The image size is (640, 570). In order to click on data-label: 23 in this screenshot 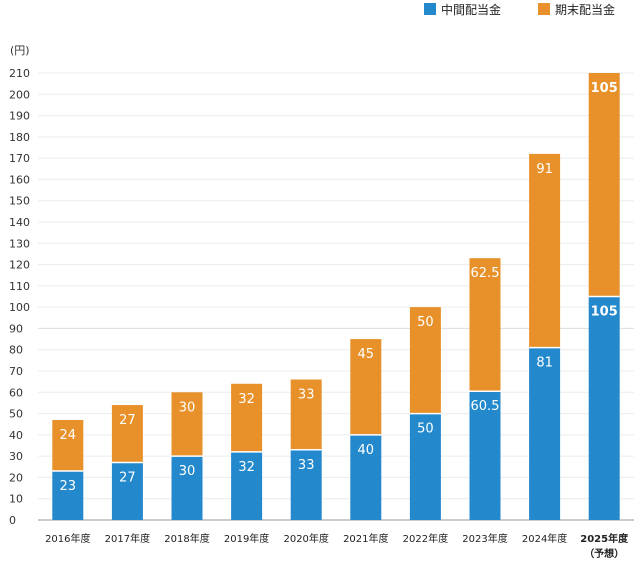, I will do `click(68, 486)`.